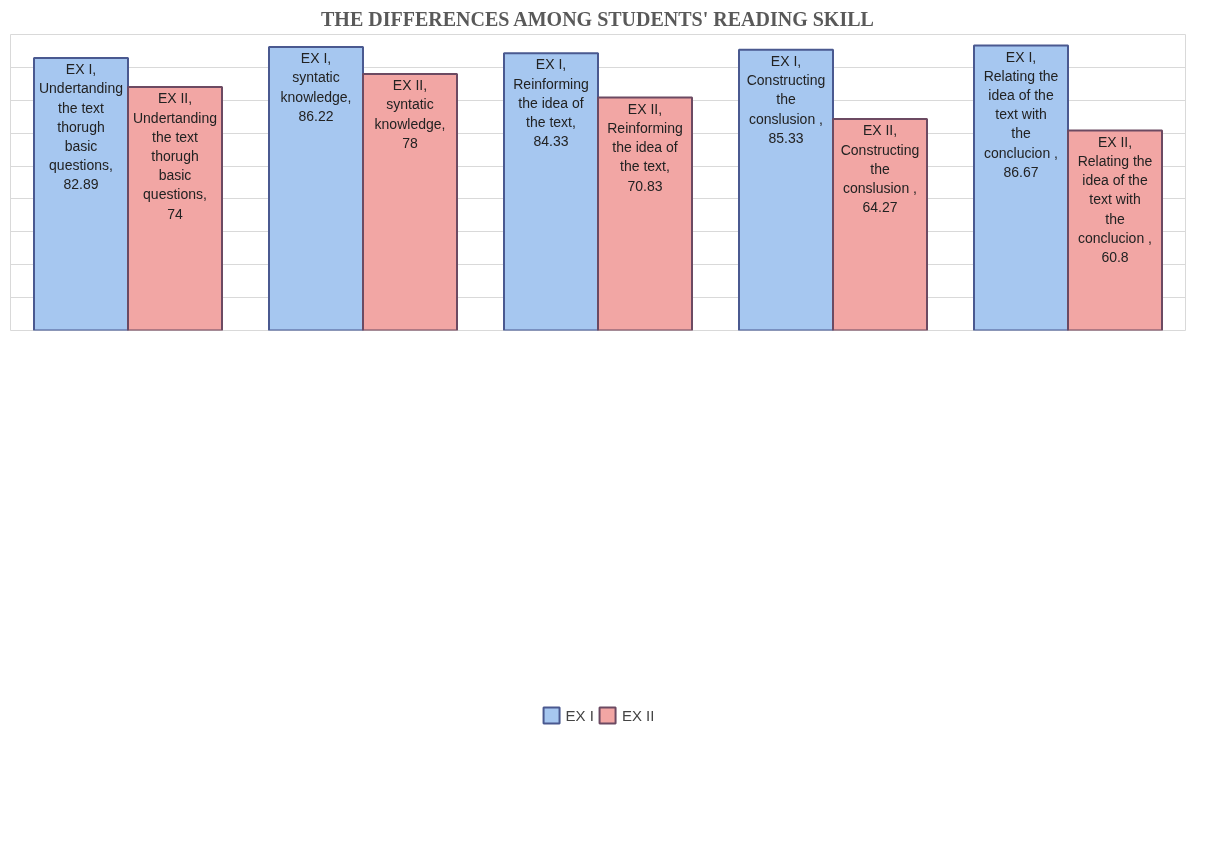 The height and width of the screenshot is (863, 1221). Describe the element at coordinates (316, 87) in the screenshot. I see `data-label: EX I, syntatic knowledge, 86.22` at that location.